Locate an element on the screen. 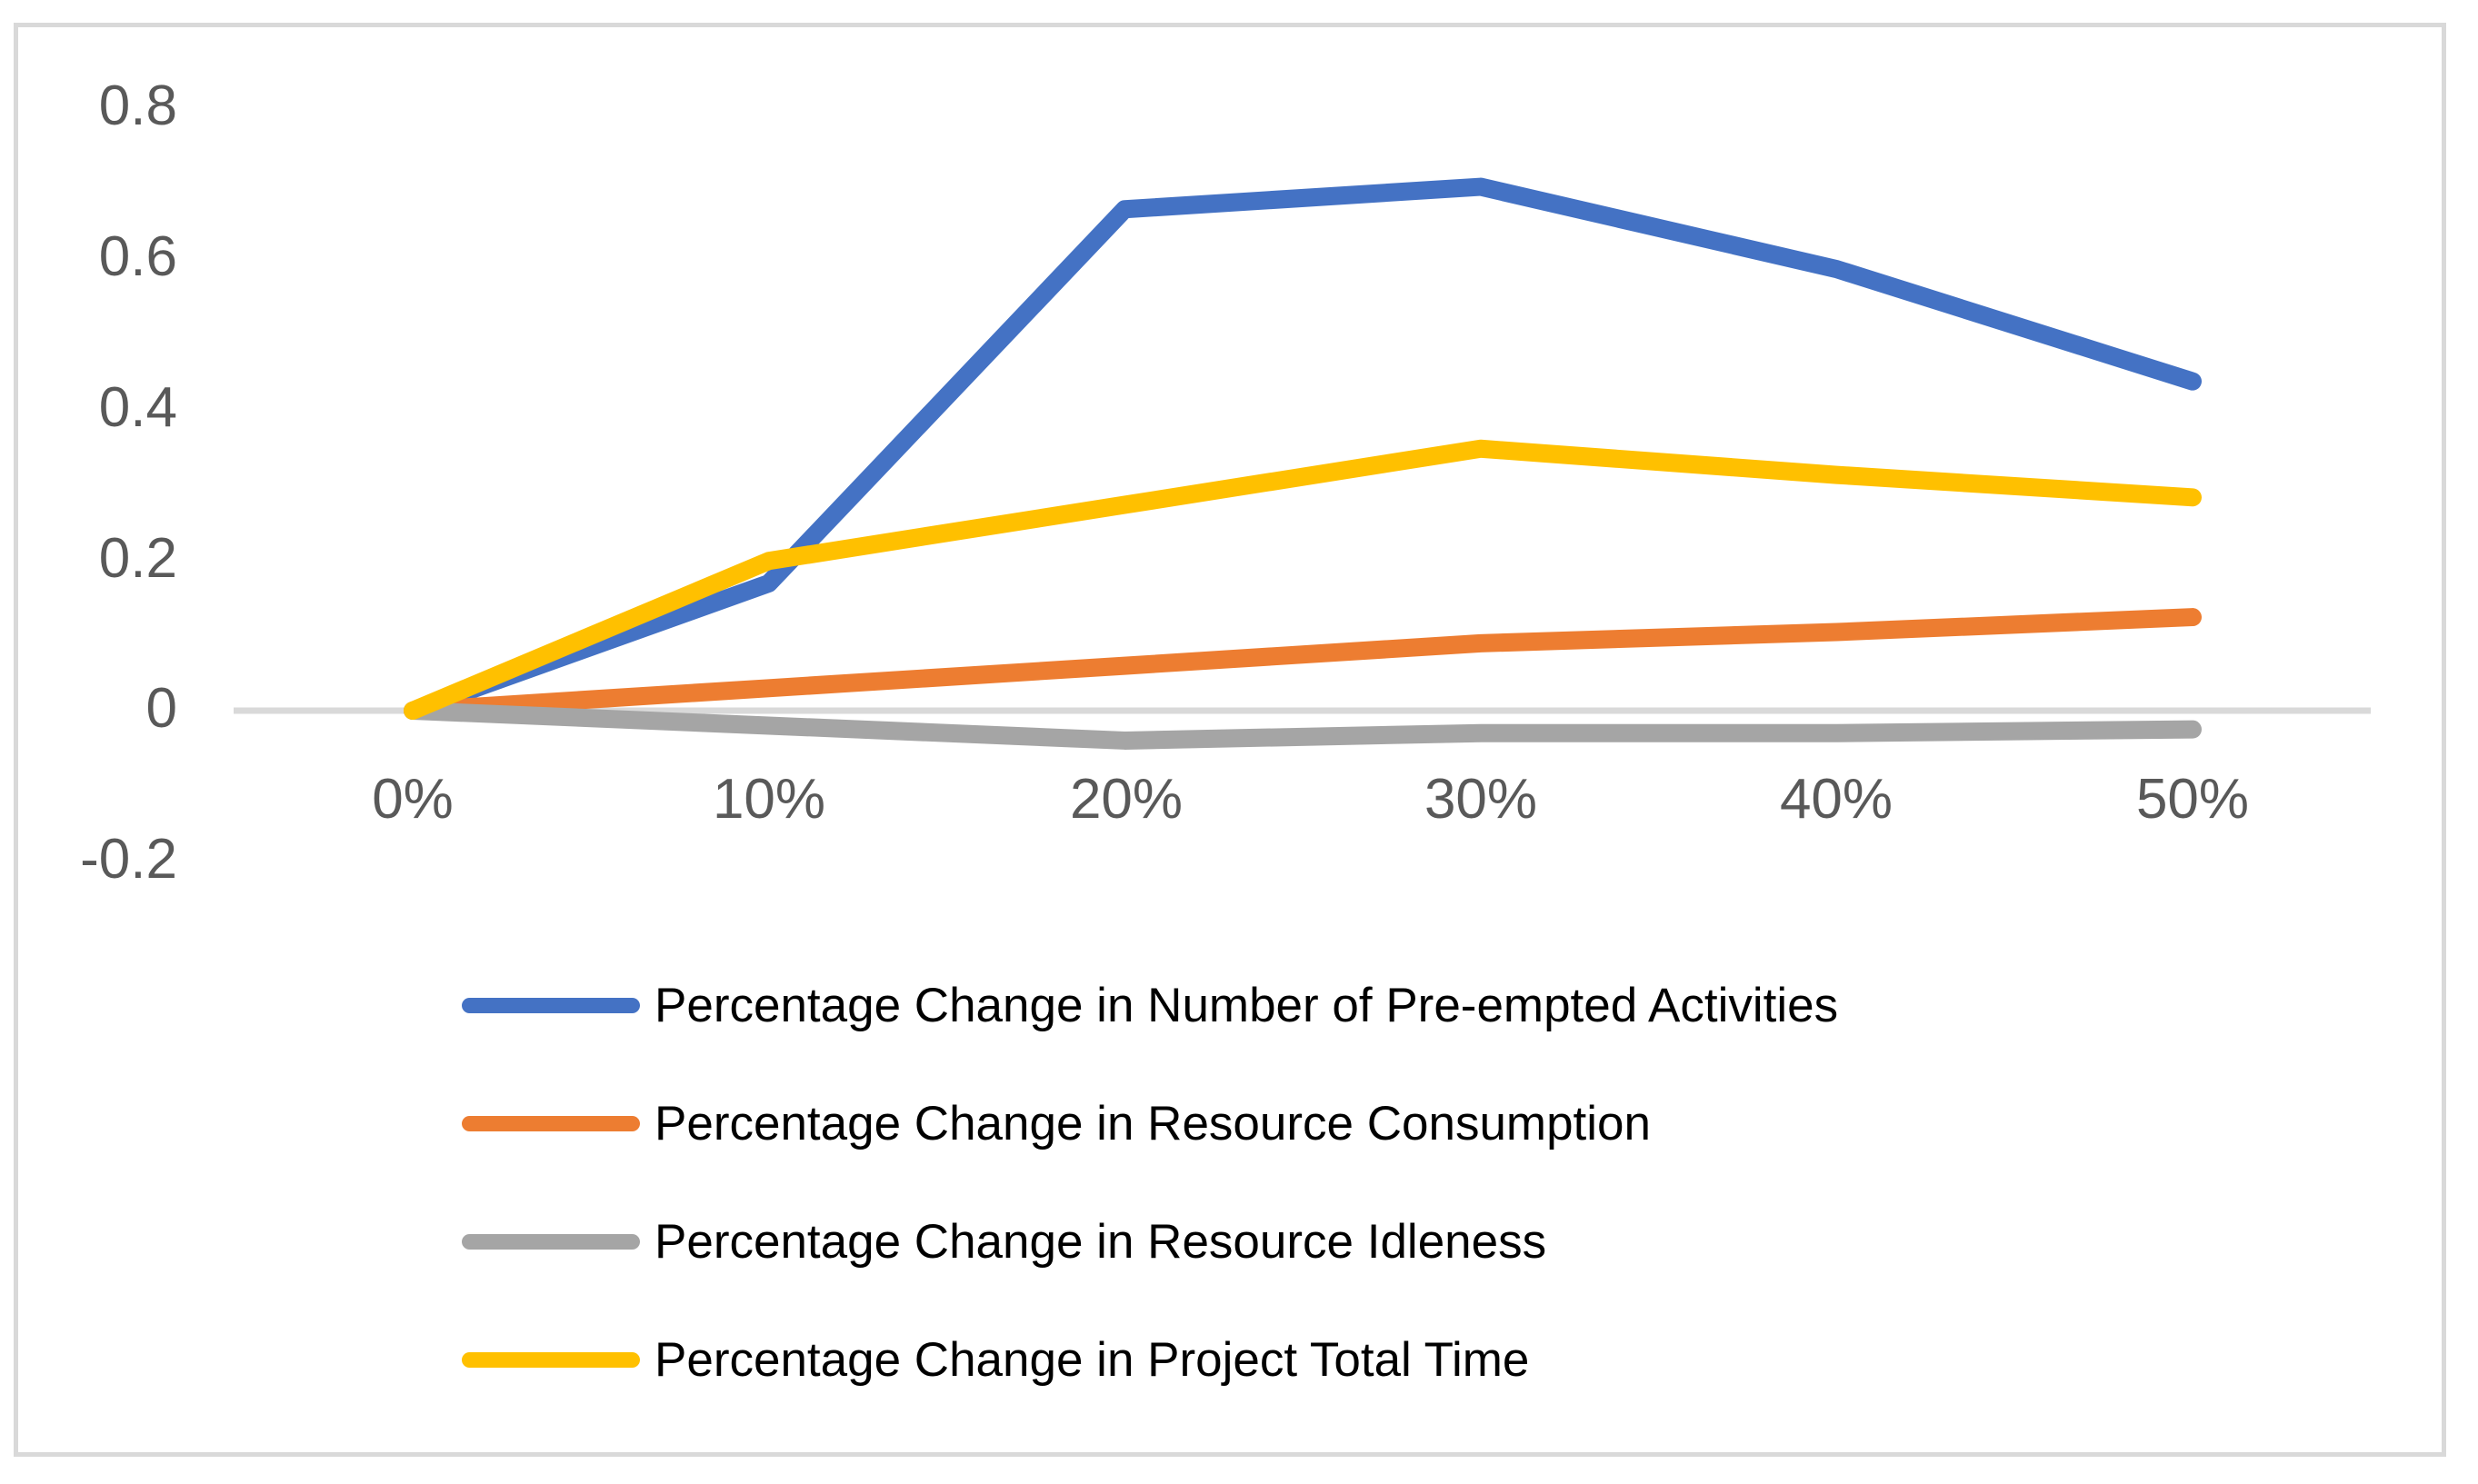 The height and width of the screenshot is (1484, 2478). y-tick-label: 0 is located at coordinates (161, 708).